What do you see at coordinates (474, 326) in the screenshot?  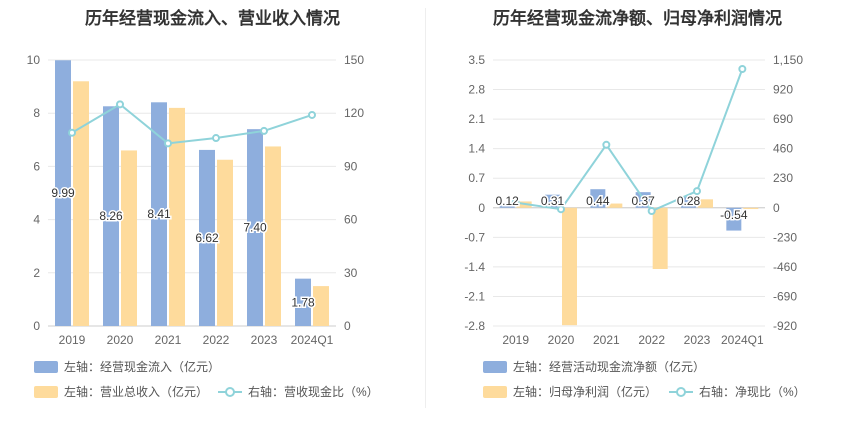 I see `right-y-left-tick: -2.8` at bounding box center [474, 326].